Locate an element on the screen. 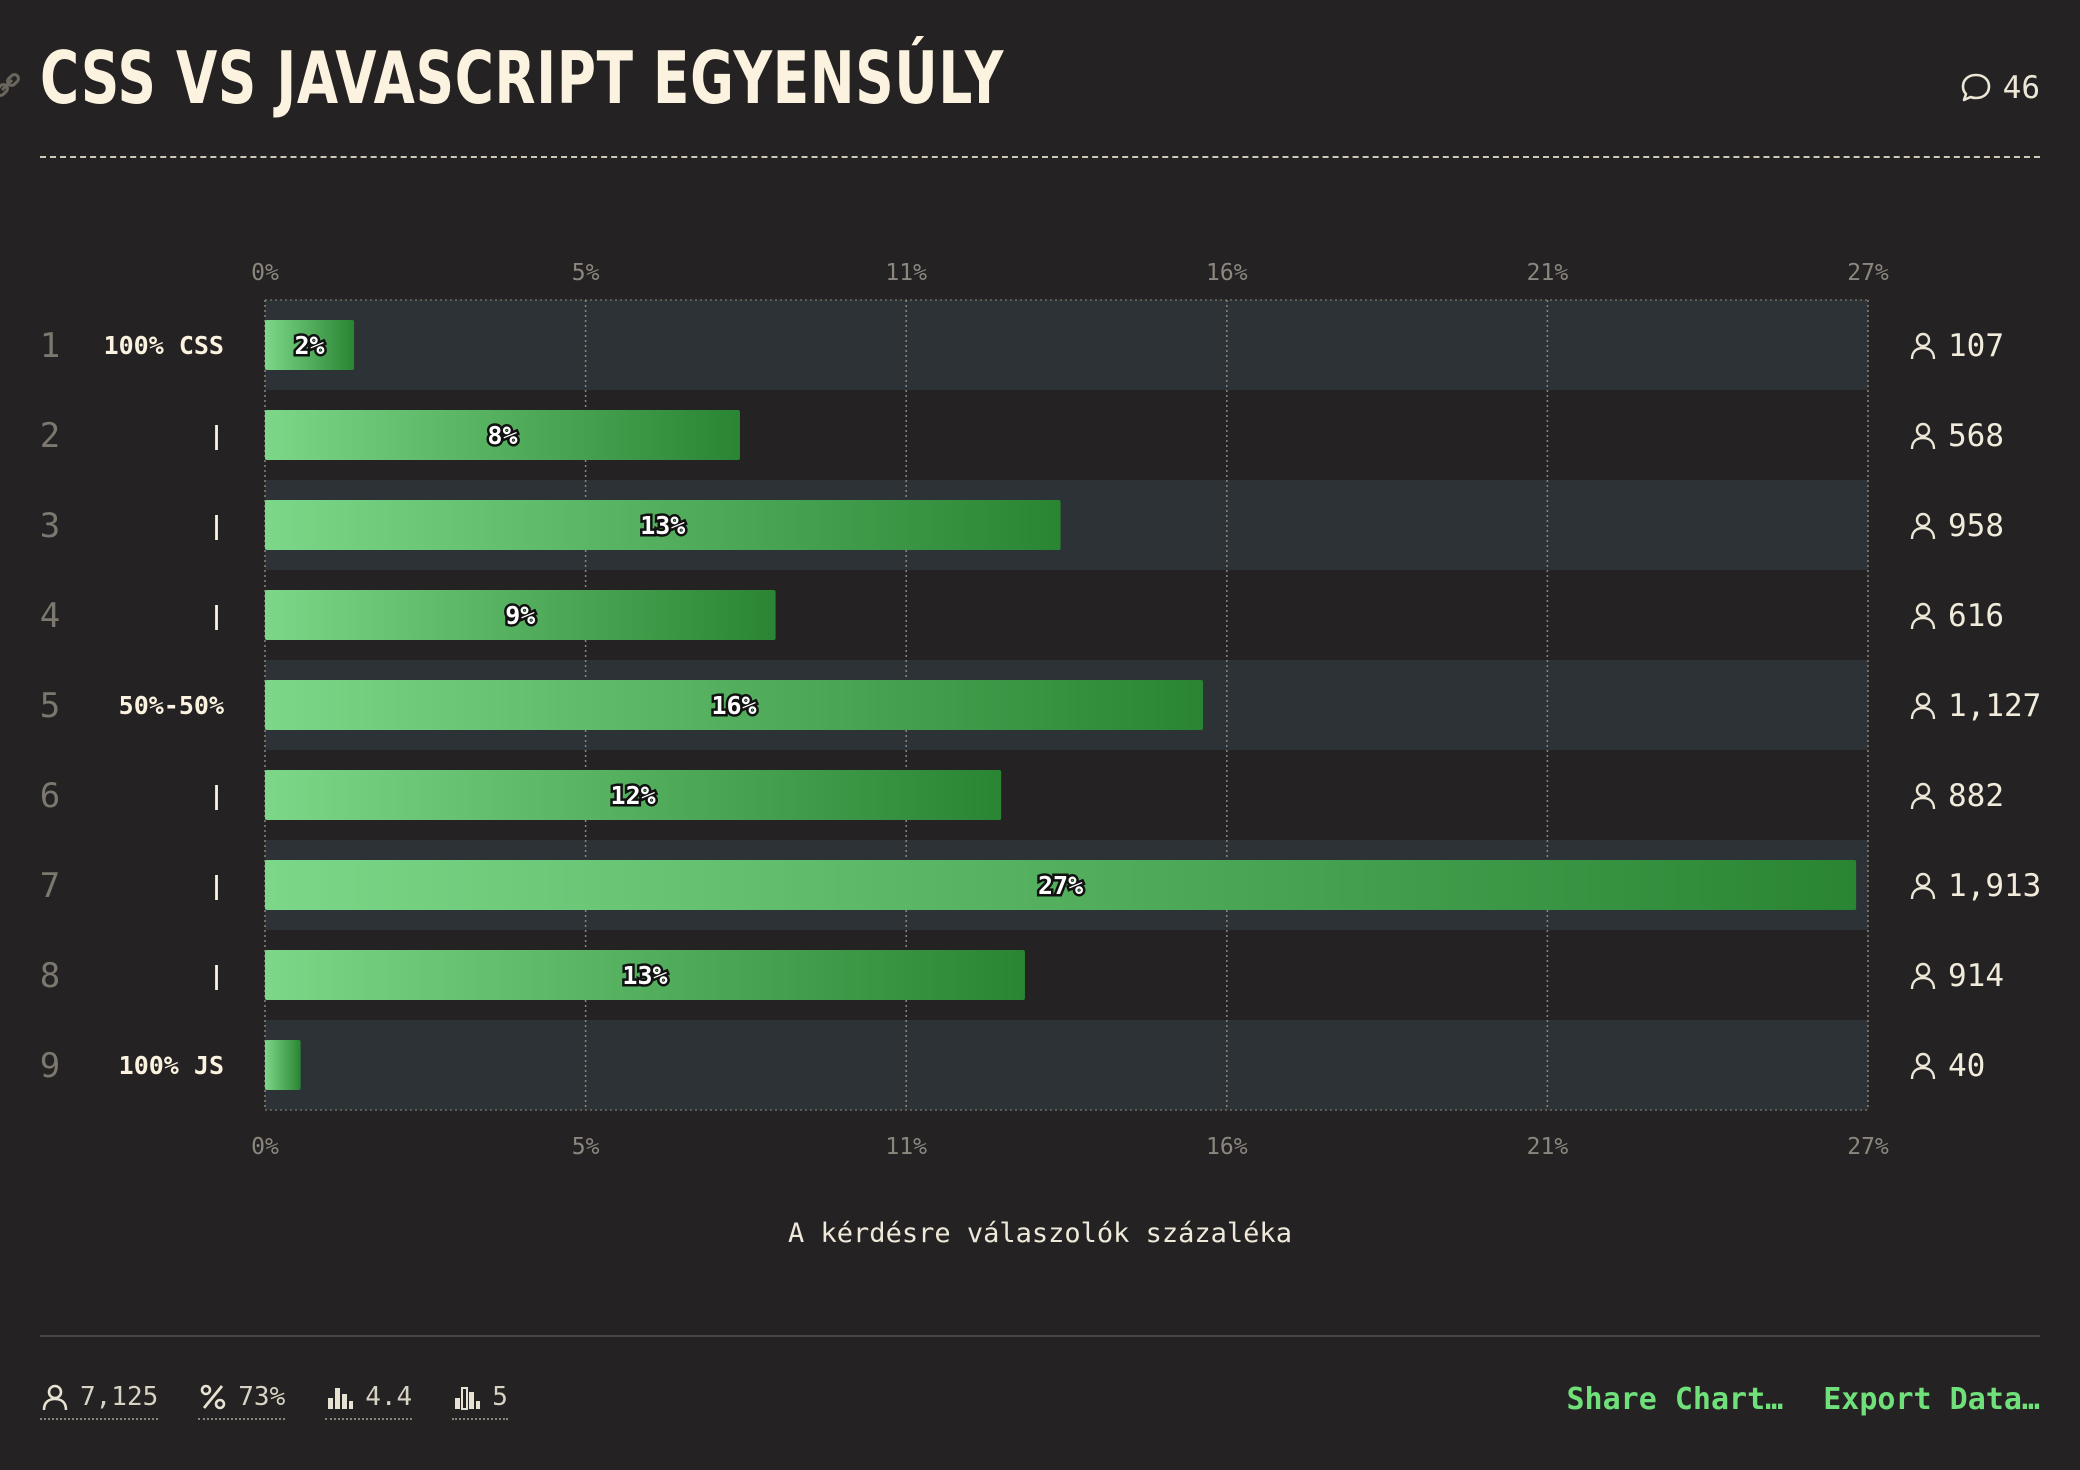 This screenshot has height=1470, width=2080. percentage-value: 73% is located at coordinates (262, 1397).